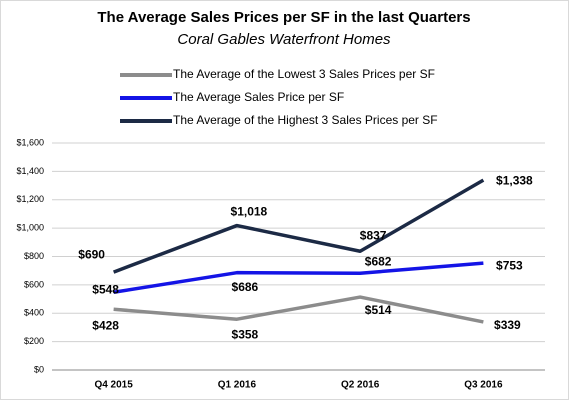 The image size is (569, 400). What do you see at coordinates (509, 265) in the screenshot?
I see `data-label: $753` at bounding box center [509, 265].